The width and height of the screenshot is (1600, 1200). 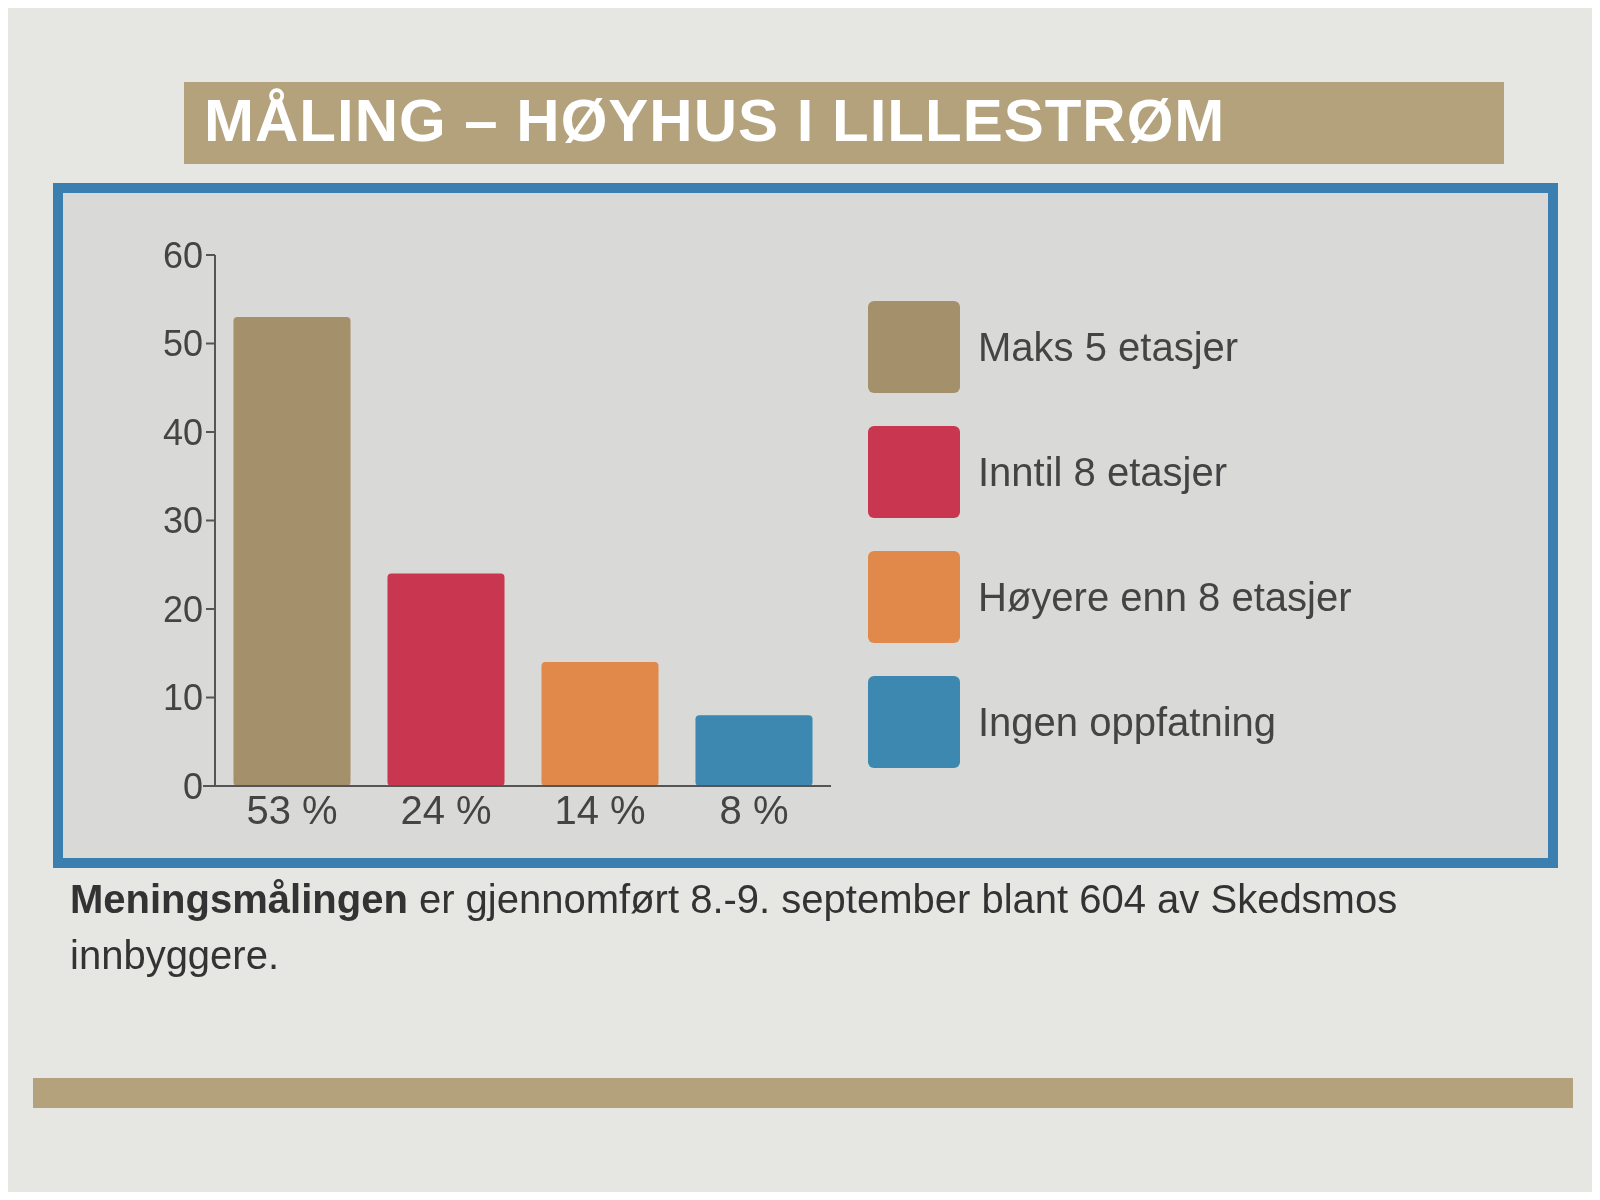 What do you see at coordinates (182, 432) in the screenshot?
I see `y-tick-label: 40` at bounding box center [182, 432].